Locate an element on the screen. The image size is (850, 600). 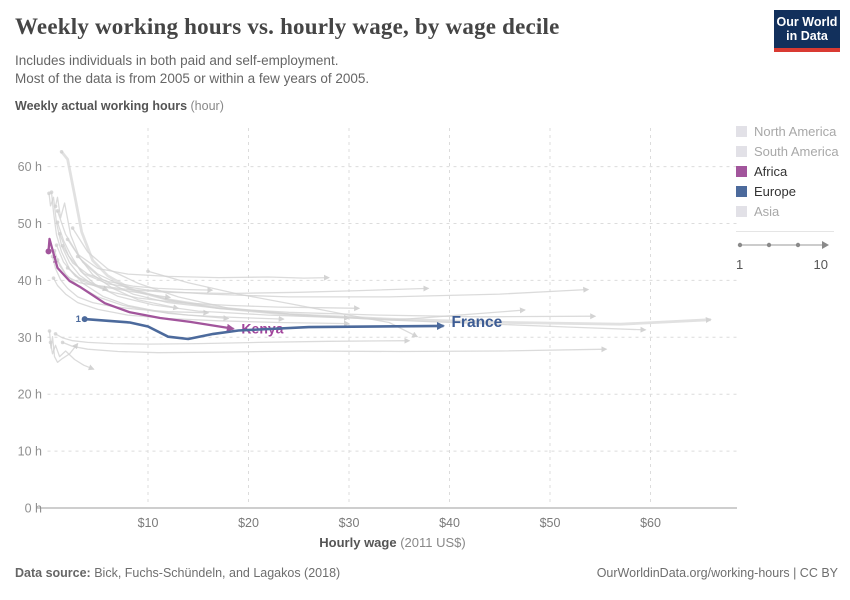
y-tick-label: 30 h is located at coordinates (30, 338).